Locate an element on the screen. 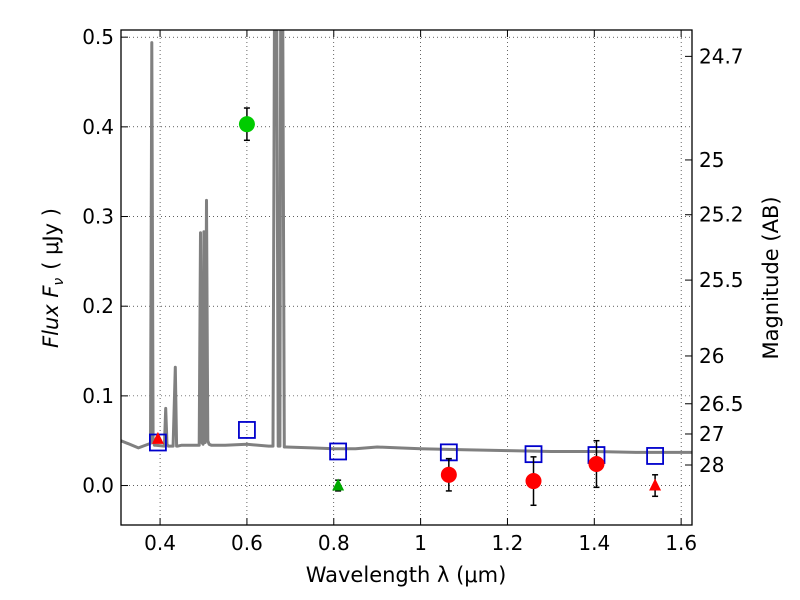  optical-upper-limit-point is located at coordinates (338, 484).